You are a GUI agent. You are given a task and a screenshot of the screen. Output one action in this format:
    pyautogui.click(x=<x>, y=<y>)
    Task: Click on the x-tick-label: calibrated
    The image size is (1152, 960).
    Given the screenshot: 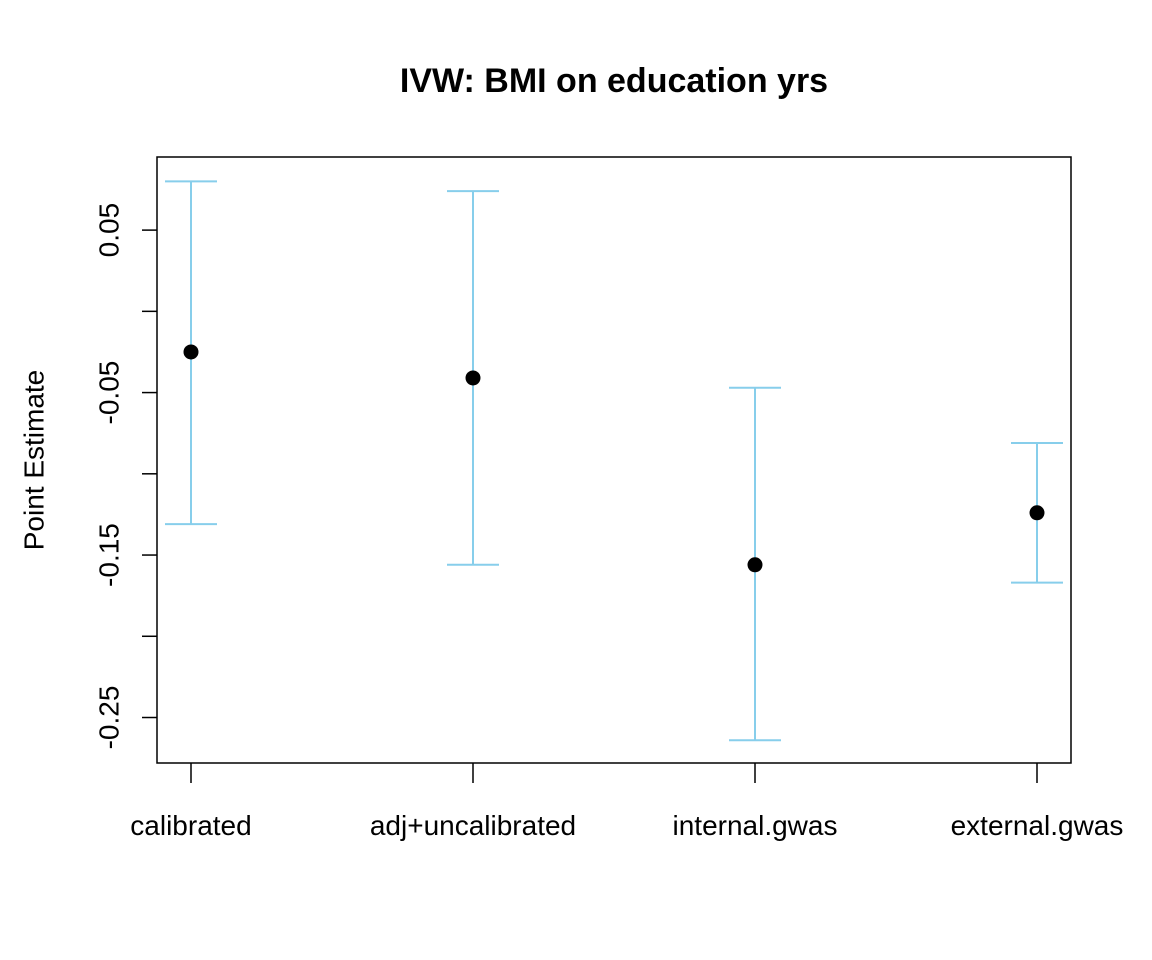 What is the action you would take?
    pyautogui.click(x=190, y=825)
    